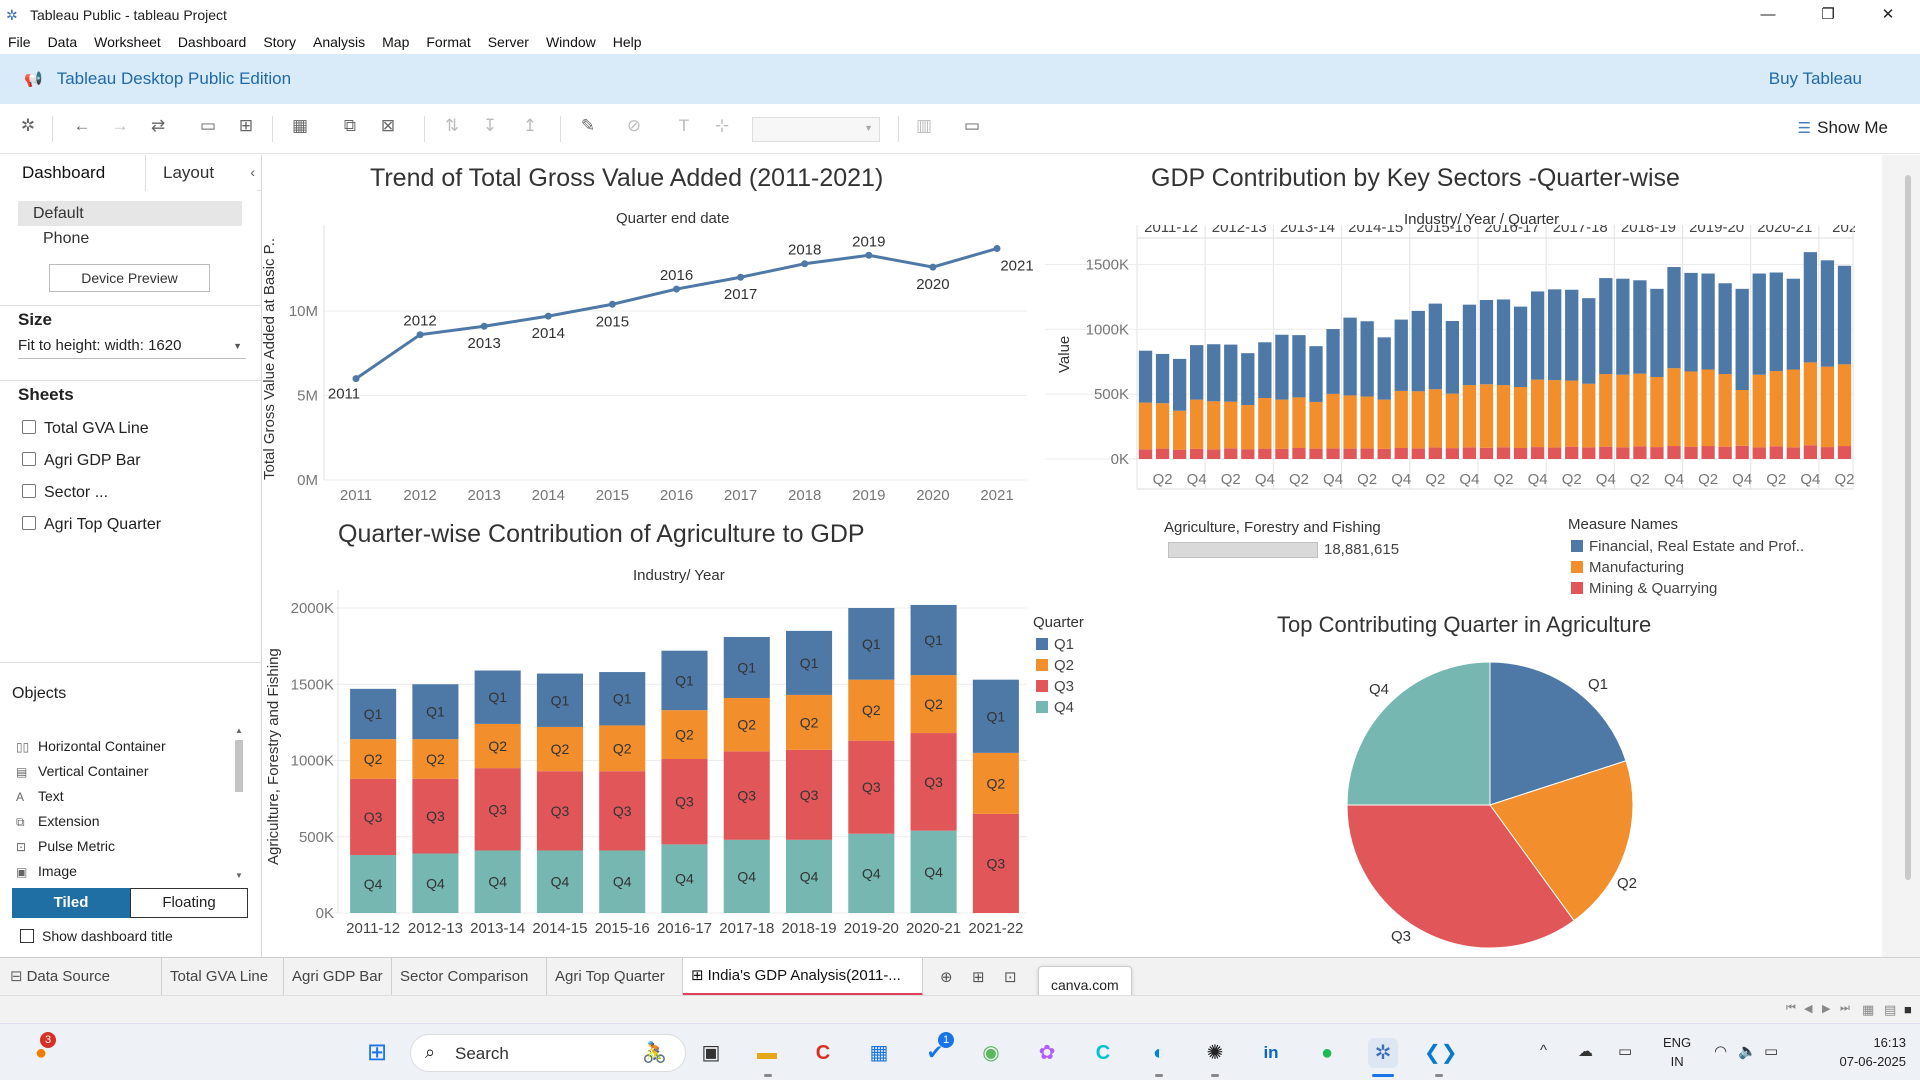 The image size is (1920, 1080). Describe the element at coordinates (81, 461) in the screenshot. I see `sheet-agri-gdp-bar: Agri GDP Bar` at that location.